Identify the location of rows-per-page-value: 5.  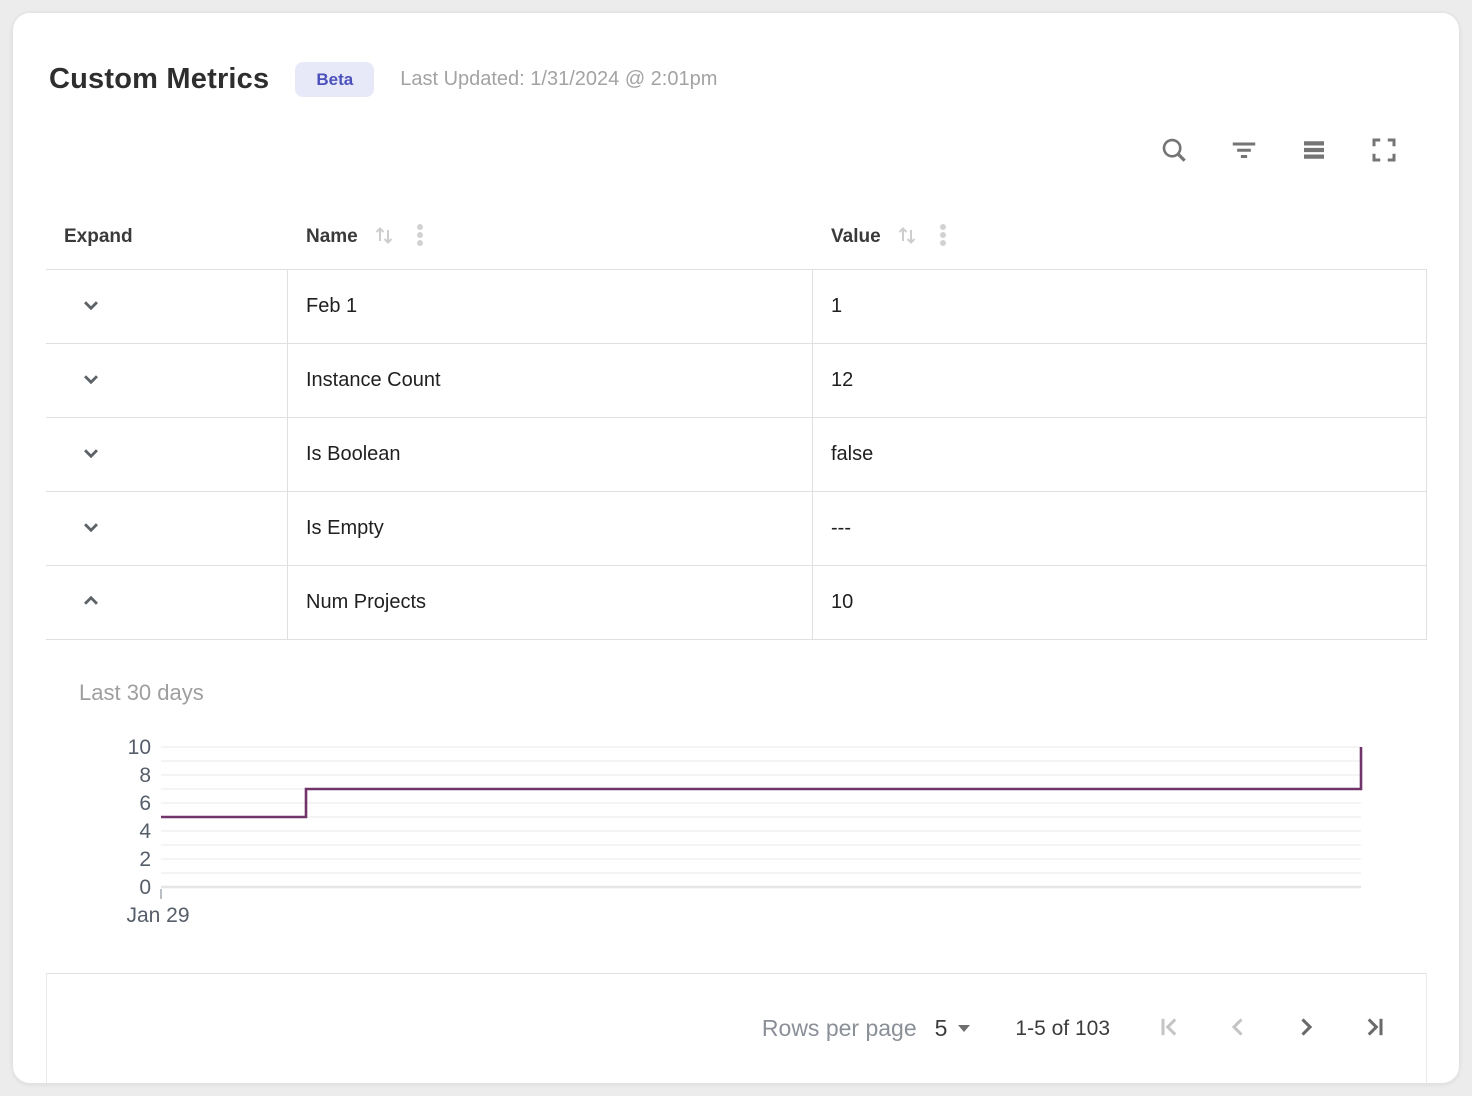
(941, 1028).